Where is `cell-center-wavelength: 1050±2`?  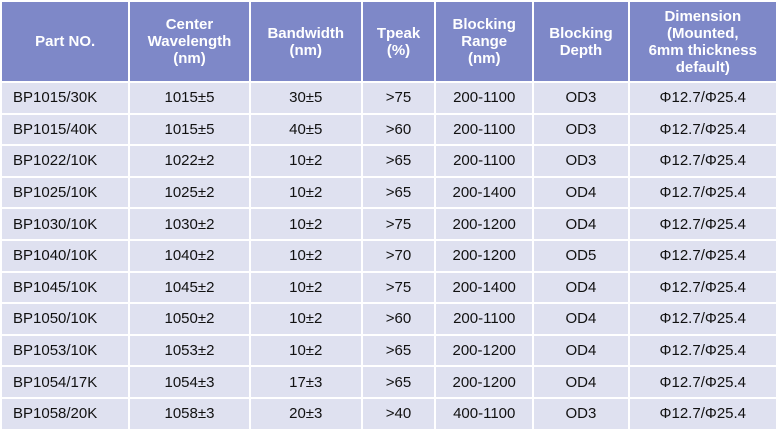
cell-center-wavelength: 1050±2 is located at coordinates (189, 319).